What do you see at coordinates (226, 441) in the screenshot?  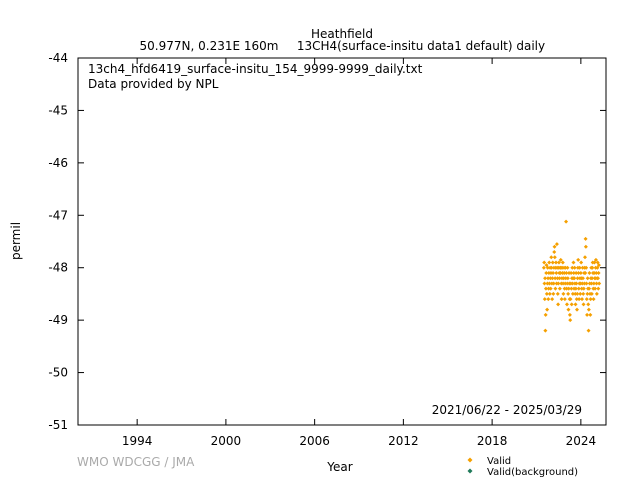 I see `x-tick-label: 2000` at bounding box center [226, 441].